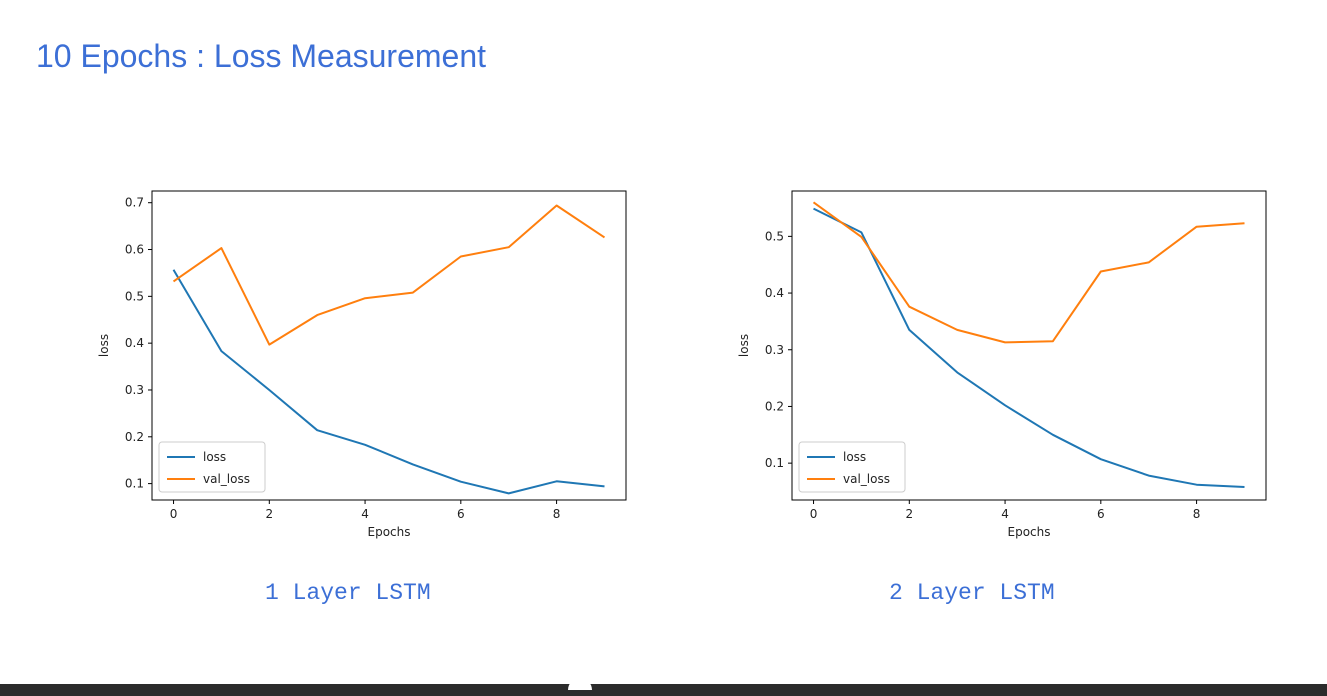 This screenshot has height=696, width=1327. I want to click on y-tick-label: 0.6, so click(134, 250).